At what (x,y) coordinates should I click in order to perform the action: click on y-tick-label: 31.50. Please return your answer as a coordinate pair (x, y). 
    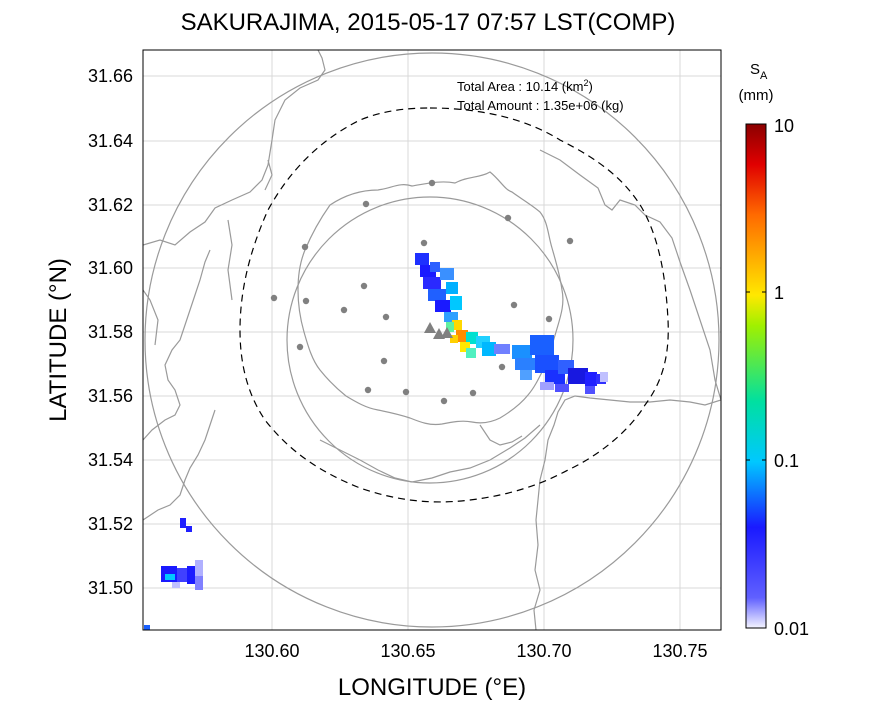
    Looking at the image, I should click on (110, 588).